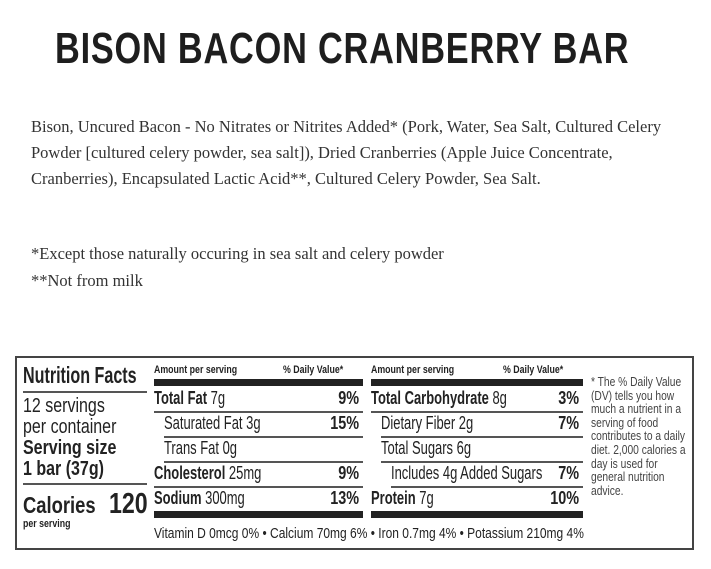 Image resolution: width=711 pixels, height=569 pixels. I want to click on nutrient-name: Total Carbohydrate, so click(430, 398).